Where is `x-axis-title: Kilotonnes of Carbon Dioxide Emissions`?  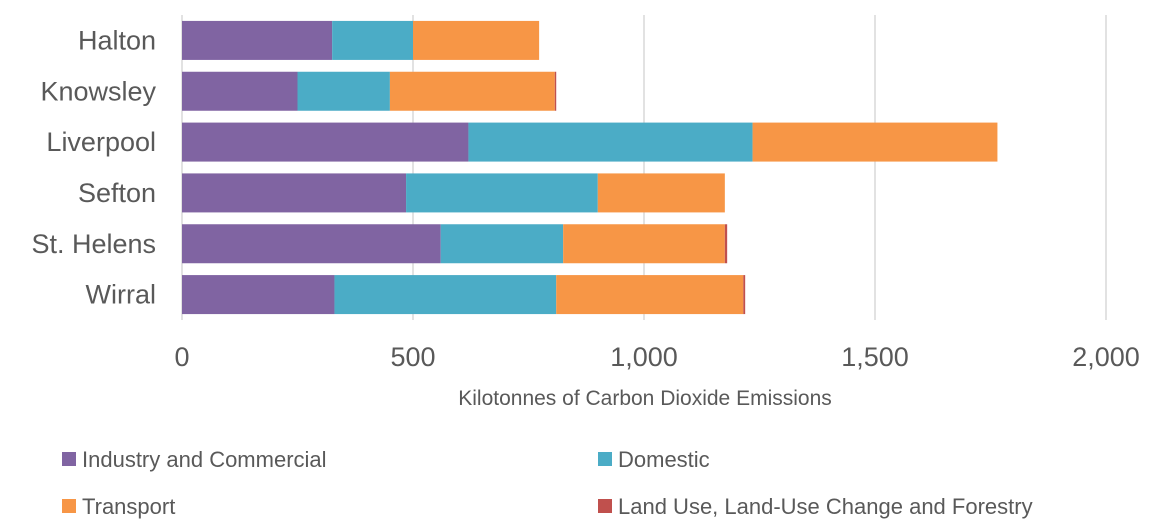 x-axis-title: Kilotonnes of Carbon Dioxide Emissions is located at coordinates (645, 398).